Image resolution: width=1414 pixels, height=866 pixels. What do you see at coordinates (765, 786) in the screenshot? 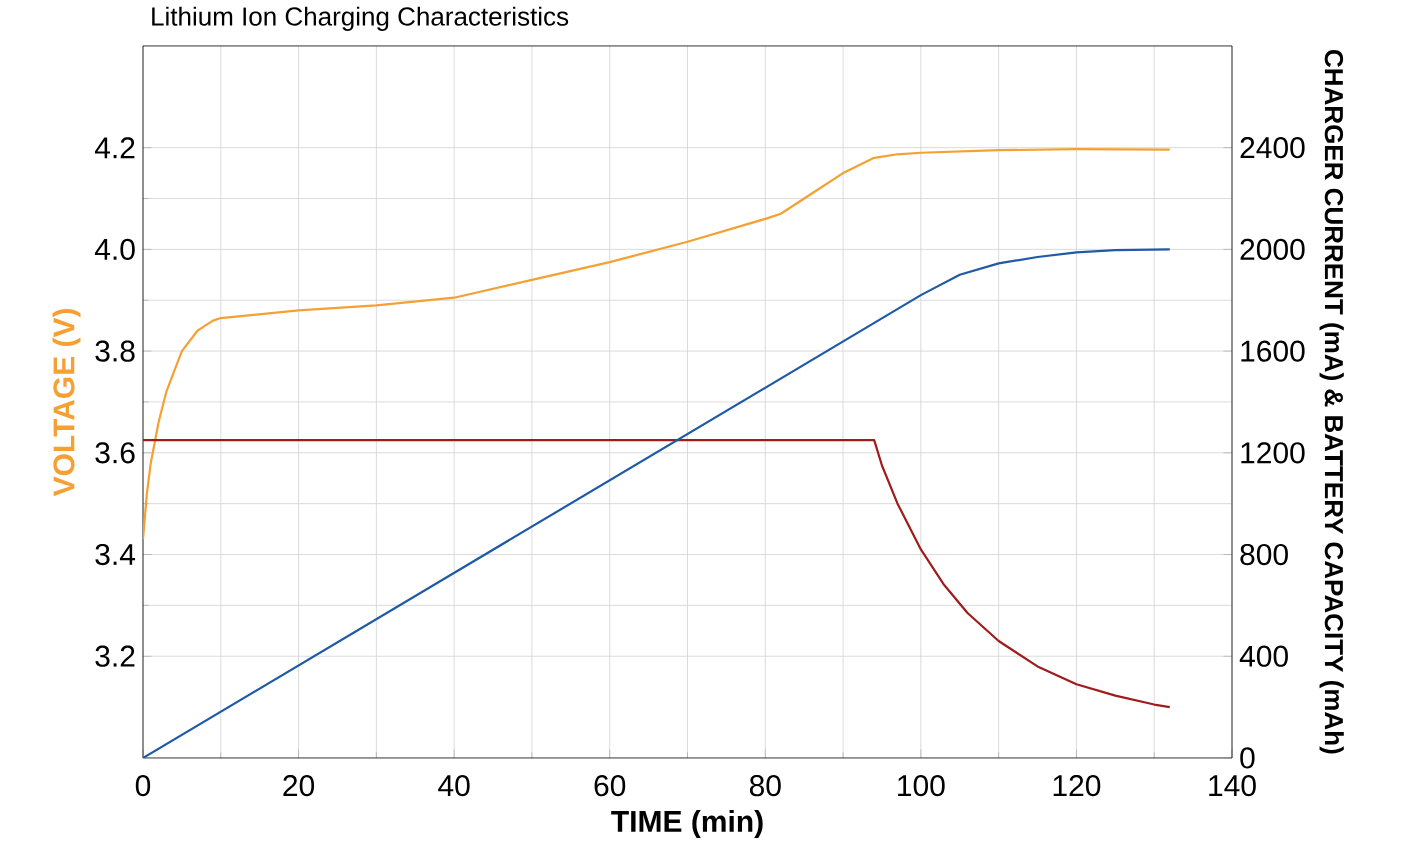
I see `x-tick-label: 80` at bounding box center [765, 786].